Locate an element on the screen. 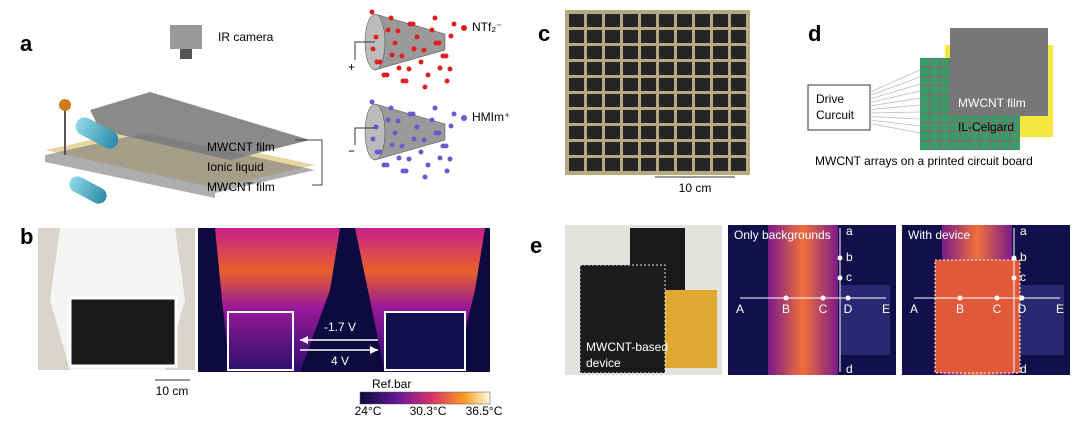 Image resolution: width=1080 pixels, height=439 pixels. point-label: C is located at coordinates (997, 309).